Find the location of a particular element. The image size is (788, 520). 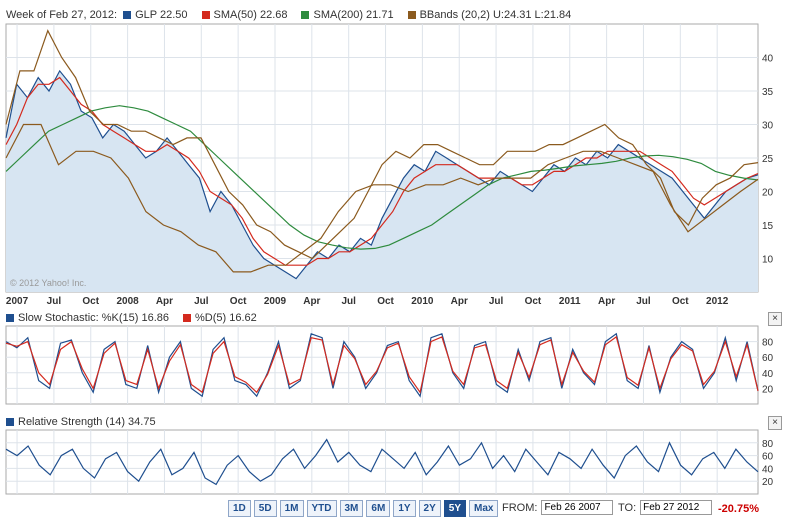

x-tick-label: 2012 is located at coordinates (717, 301).